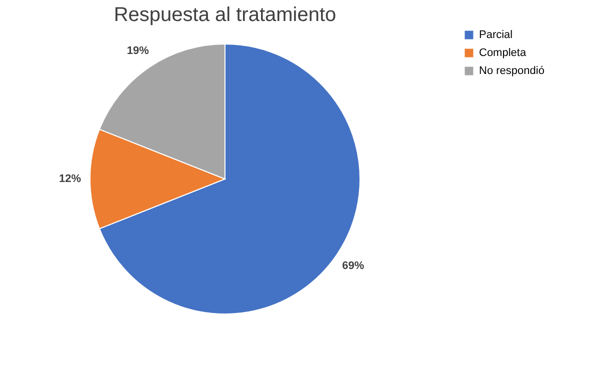 Image resolution: width=592 pixels, height=379 pixels. Describe the element at coordinates (496, 35) in the screenshot. I see `legend-label: Parcial` at that location.